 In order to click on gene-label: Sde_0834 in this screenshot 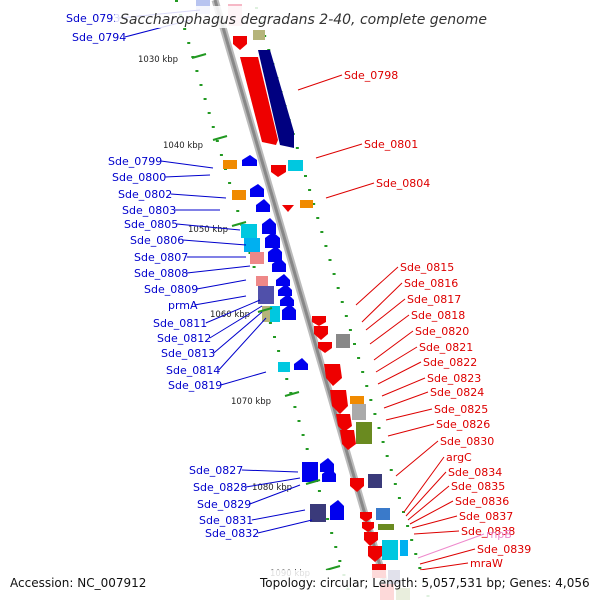, I will do `click(475, 472)`.